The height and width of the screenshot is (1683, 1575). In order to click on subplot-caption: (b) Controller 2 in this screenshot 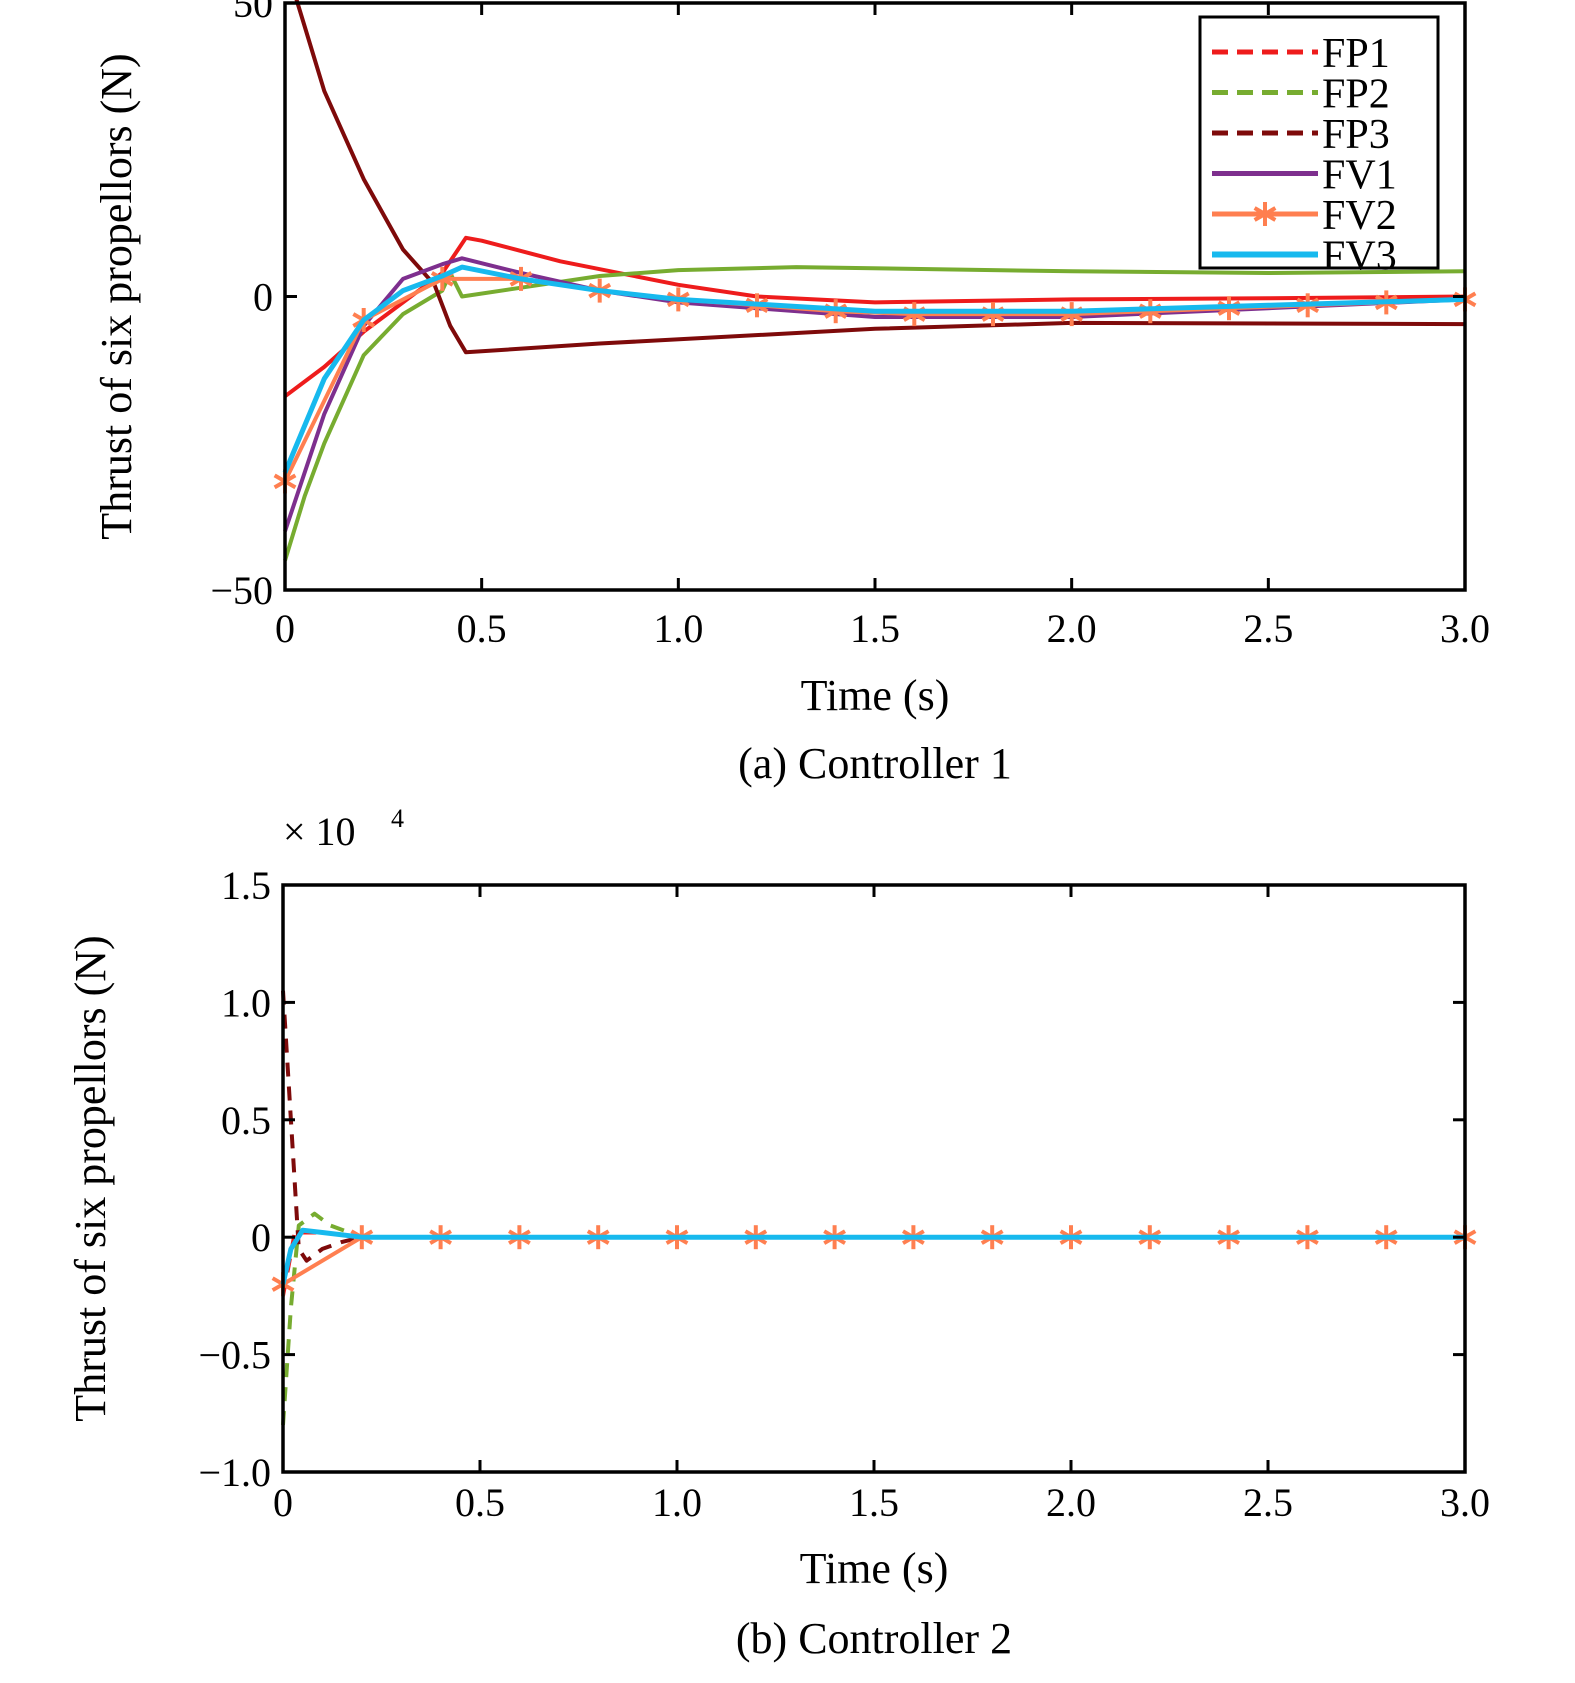, I will do `click(874, 1638)`.